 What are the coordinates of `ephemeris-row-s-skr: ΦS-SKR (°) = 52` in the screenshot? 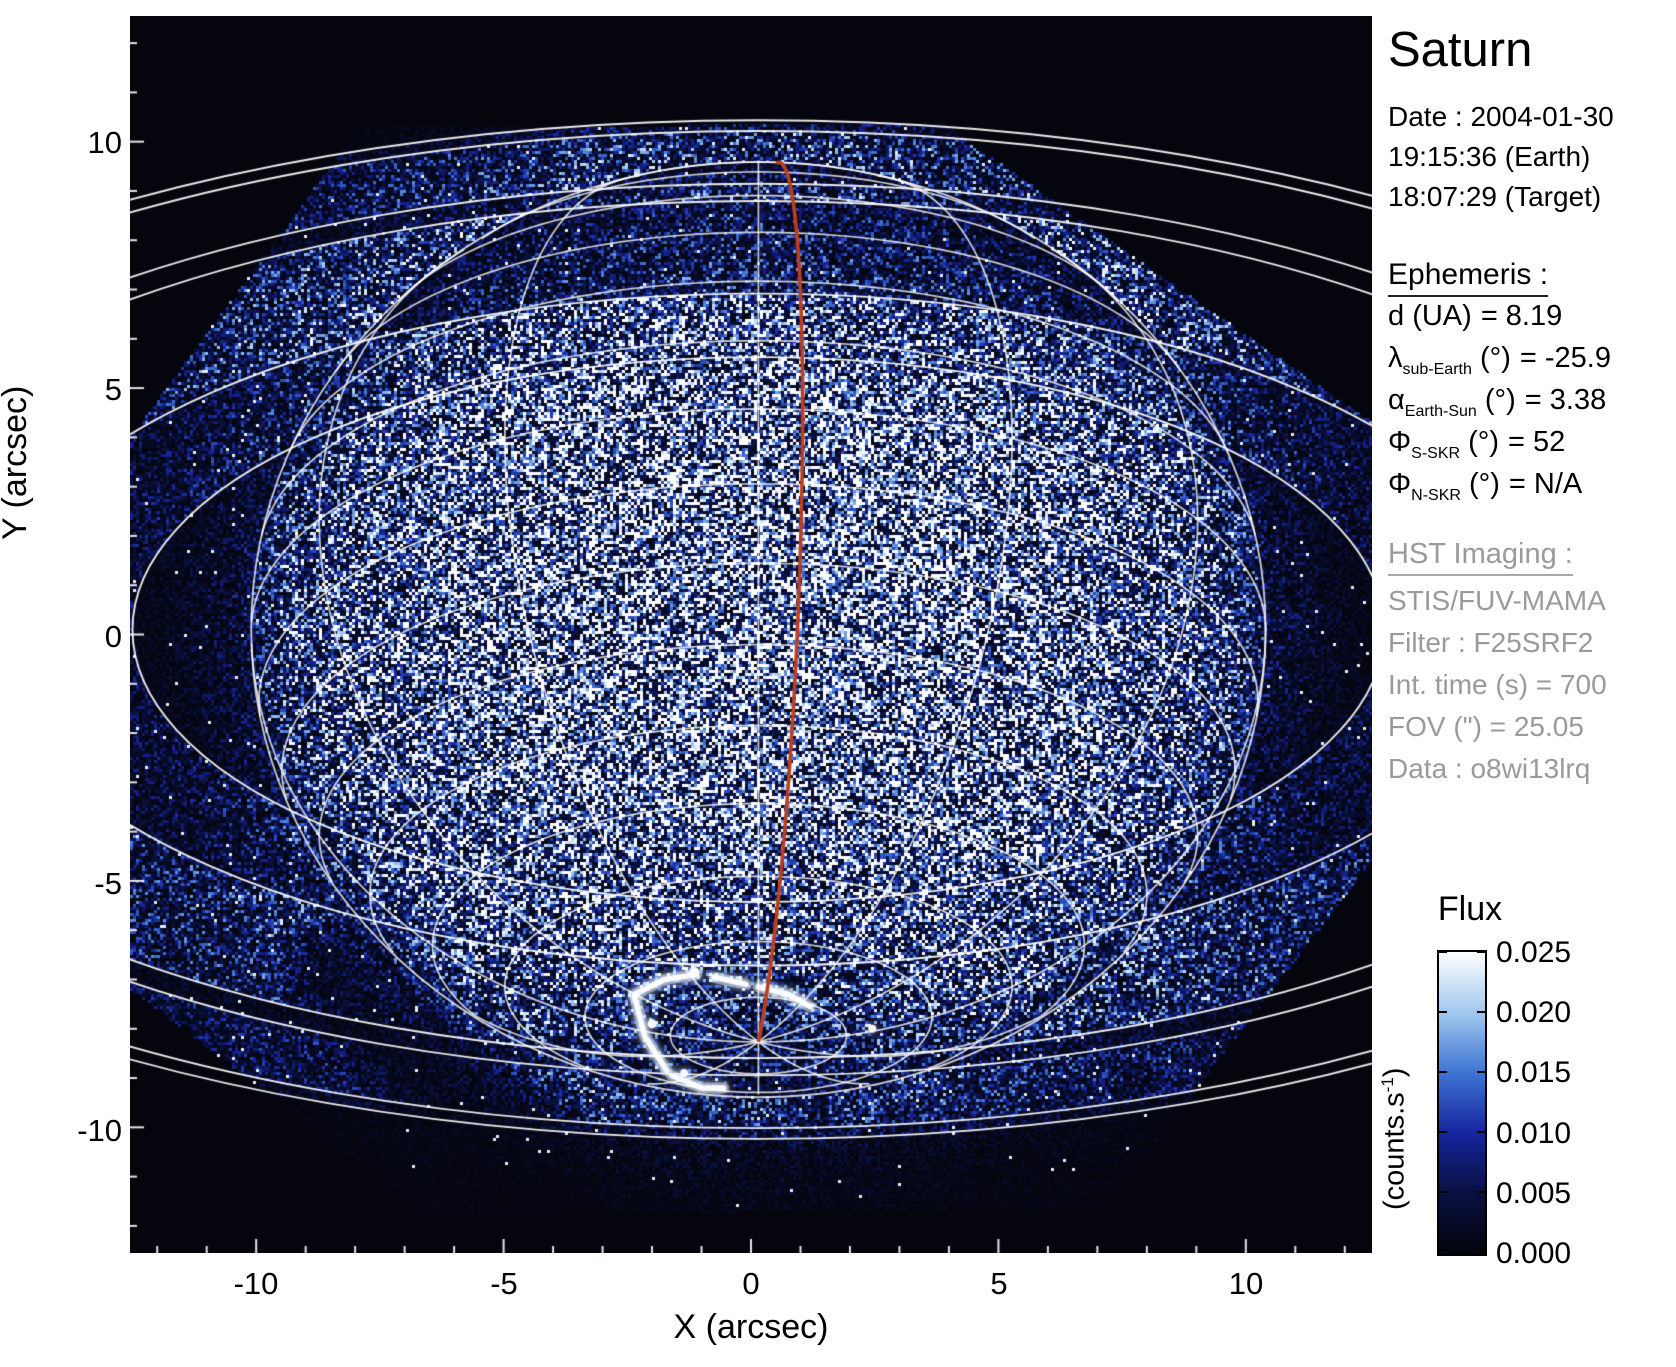 It's located at (1477, 444).